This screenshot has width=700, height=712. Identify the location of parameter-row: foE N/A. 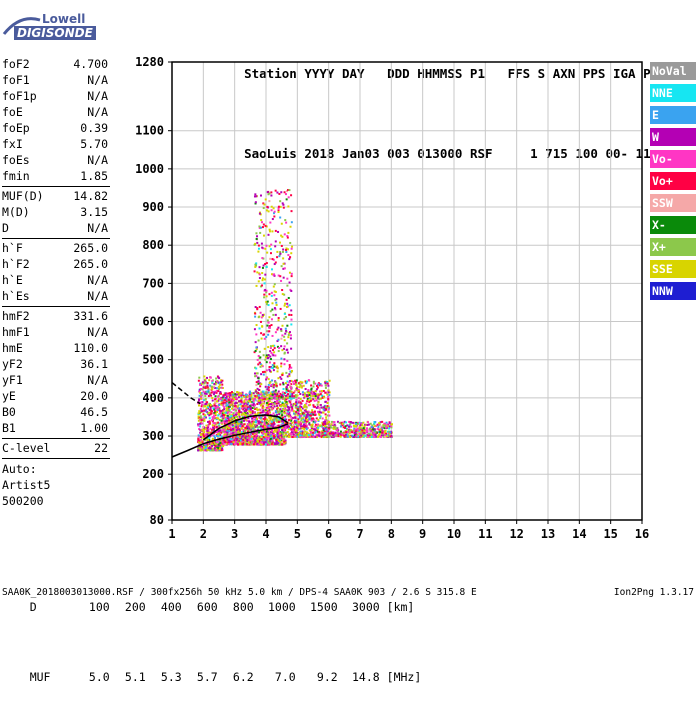
(56, 112).